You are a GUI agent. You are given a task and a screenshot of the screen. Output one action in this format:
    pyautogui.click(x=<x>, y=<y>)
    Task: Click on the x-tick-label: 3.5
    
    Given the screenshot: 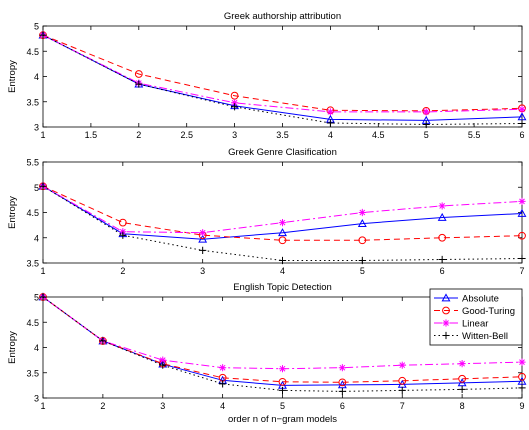 What is the action you would take?
    pyautogui.click(x=282, y=135)
    